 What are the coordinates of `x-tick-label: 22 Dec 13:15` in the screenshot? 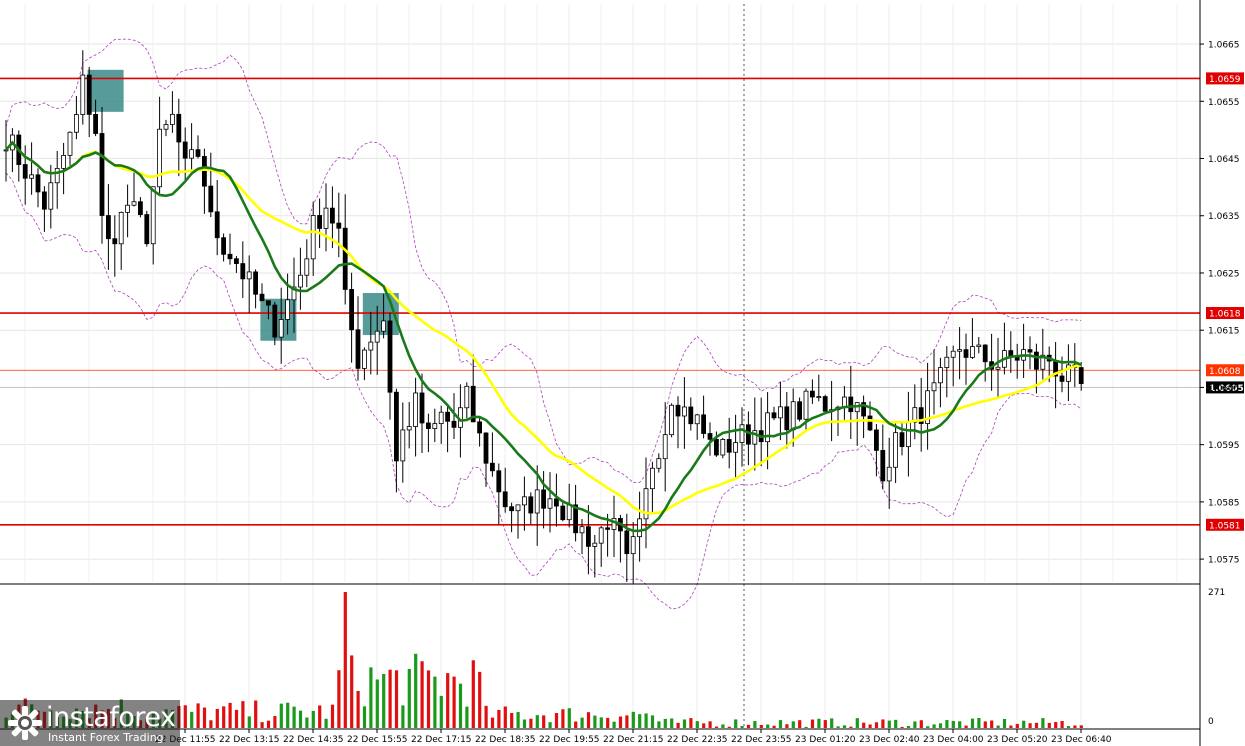 It's located at (249, 740).